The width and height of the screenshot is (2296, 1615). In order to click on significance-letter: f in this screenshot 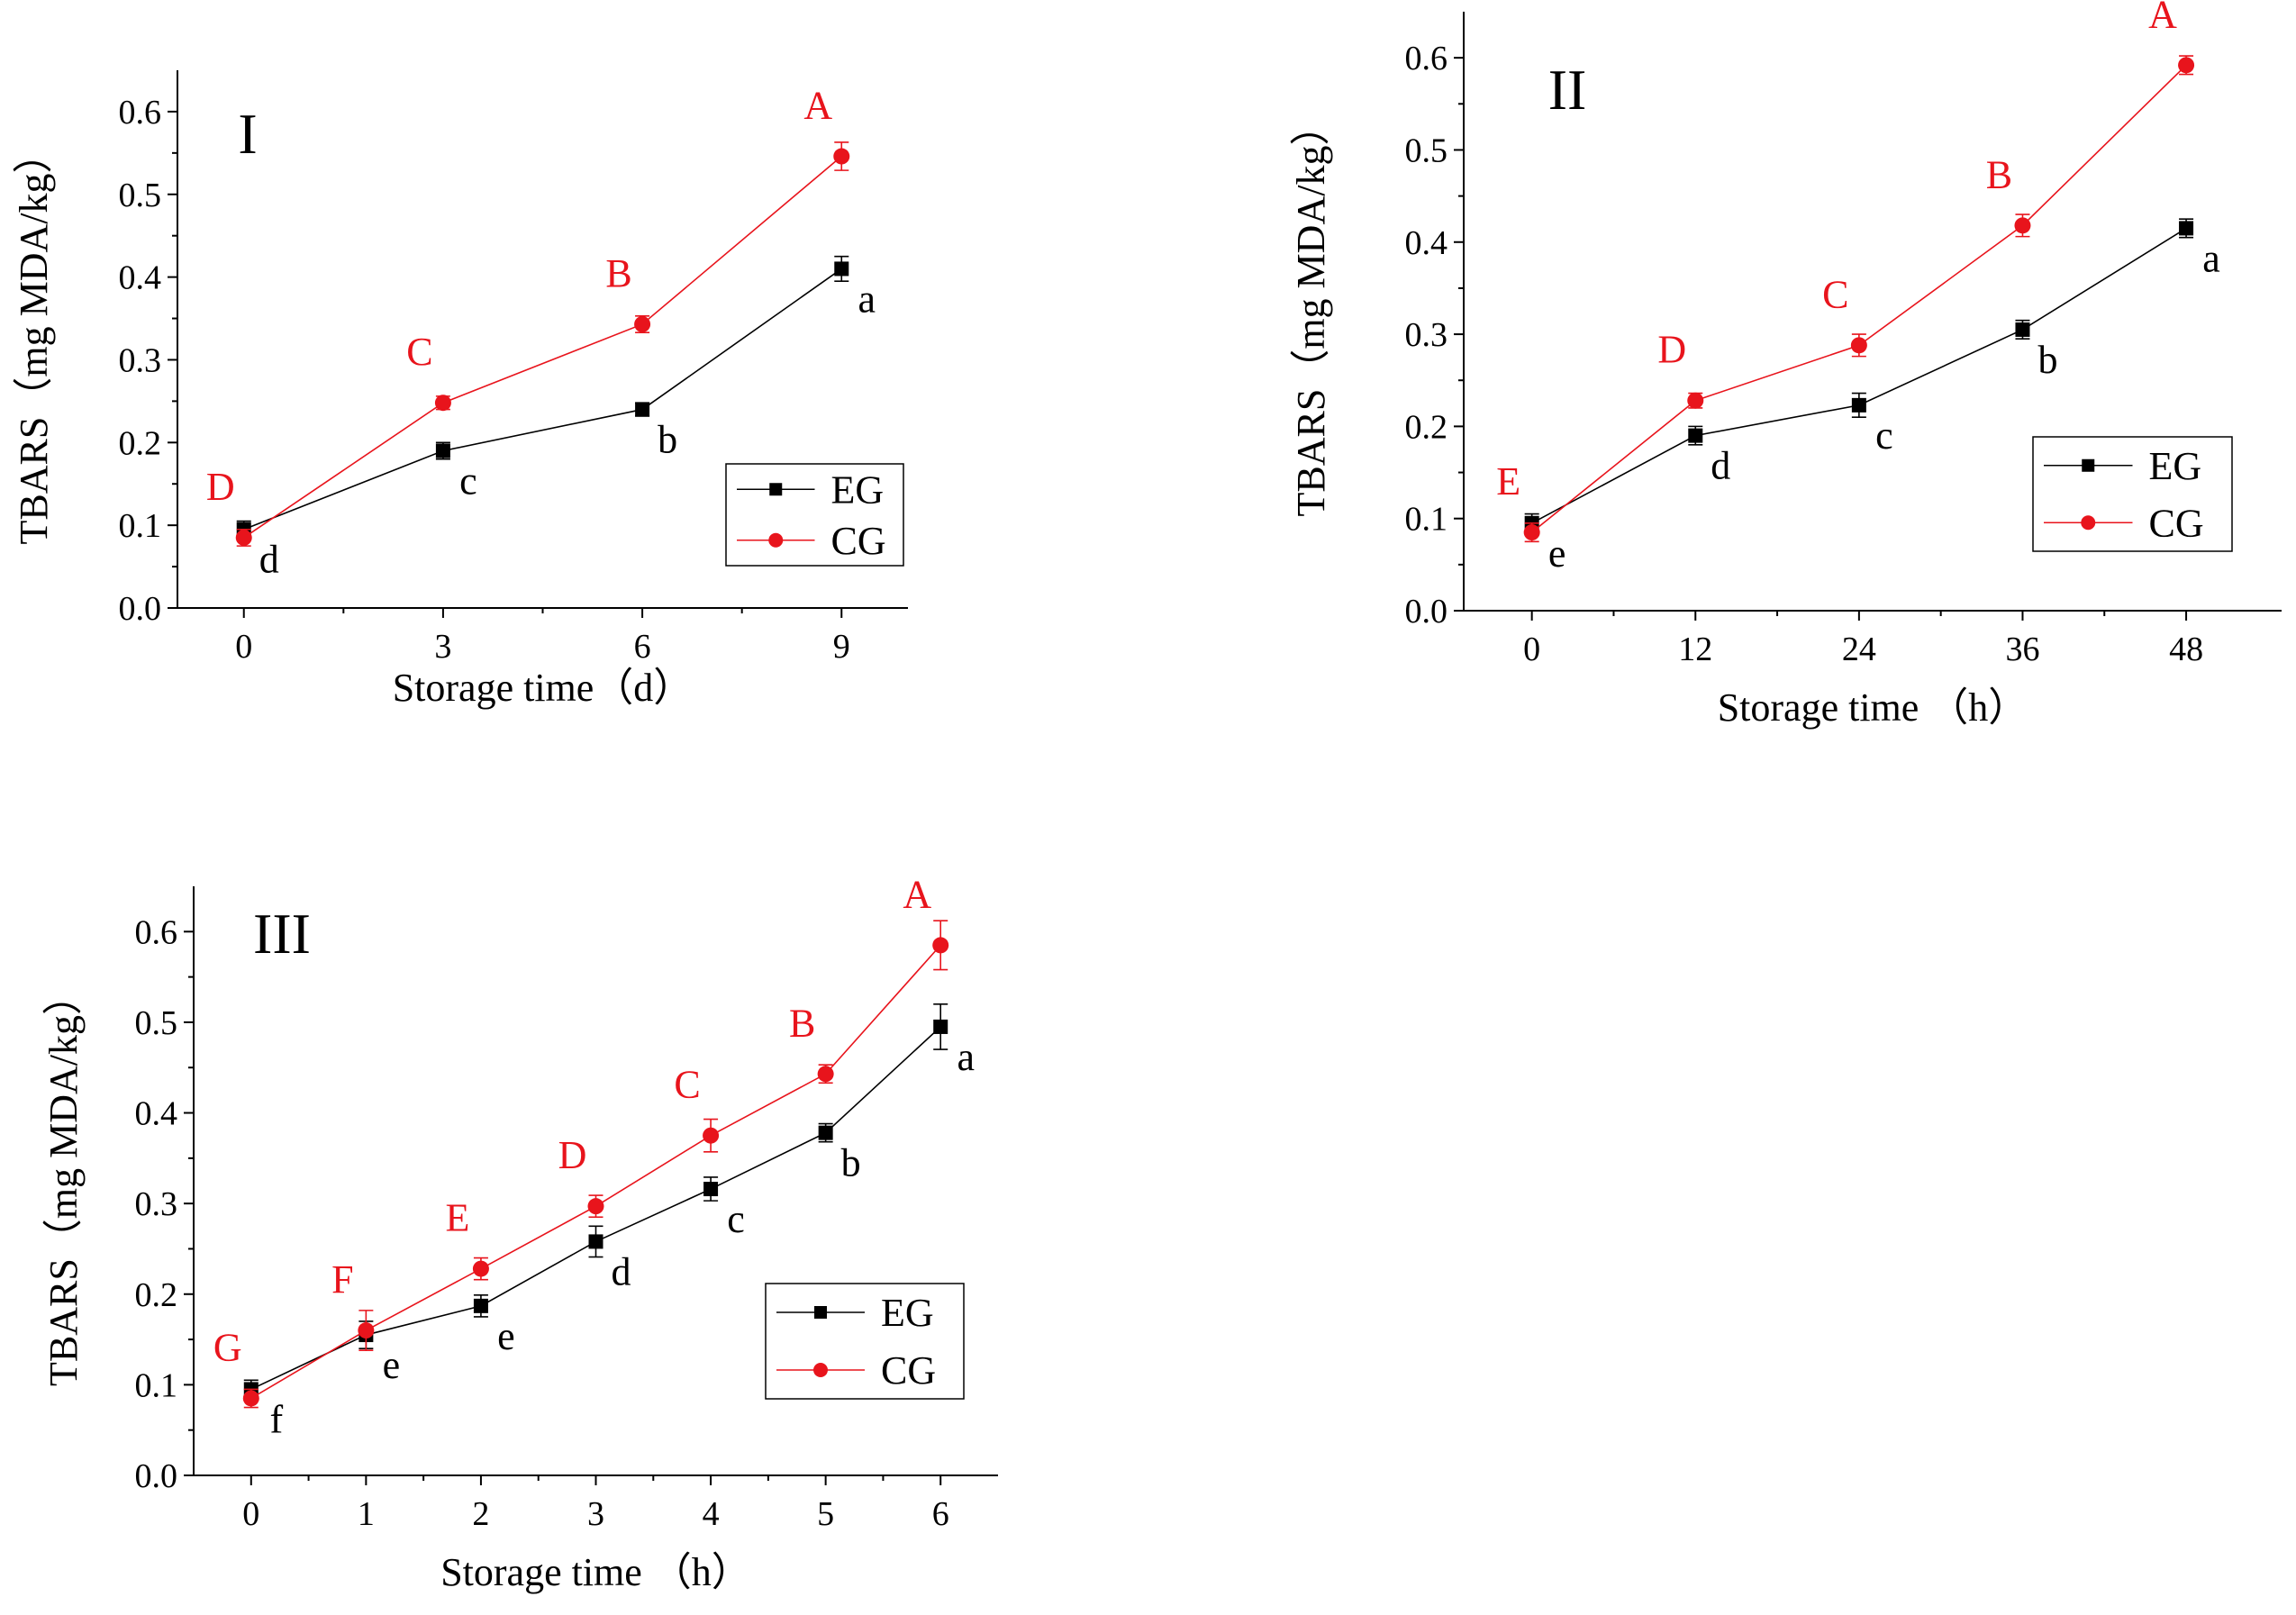, I will do `click(276, 1419)`.